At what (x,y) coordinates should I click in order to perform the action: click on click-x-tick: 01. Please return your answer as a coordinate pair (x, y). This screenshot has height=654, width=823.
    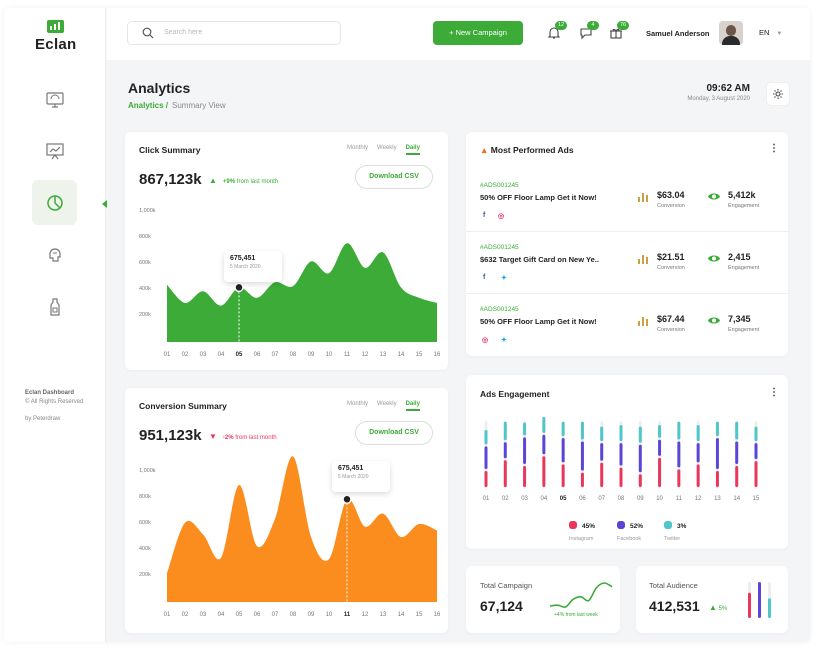
    Looking at the image, I should click on (167, 355).